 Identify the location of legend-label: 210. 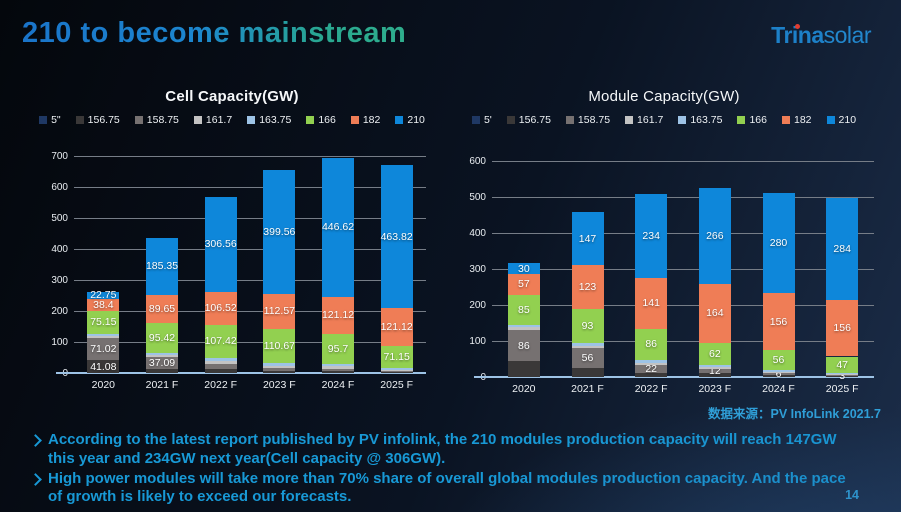
(416, 120).